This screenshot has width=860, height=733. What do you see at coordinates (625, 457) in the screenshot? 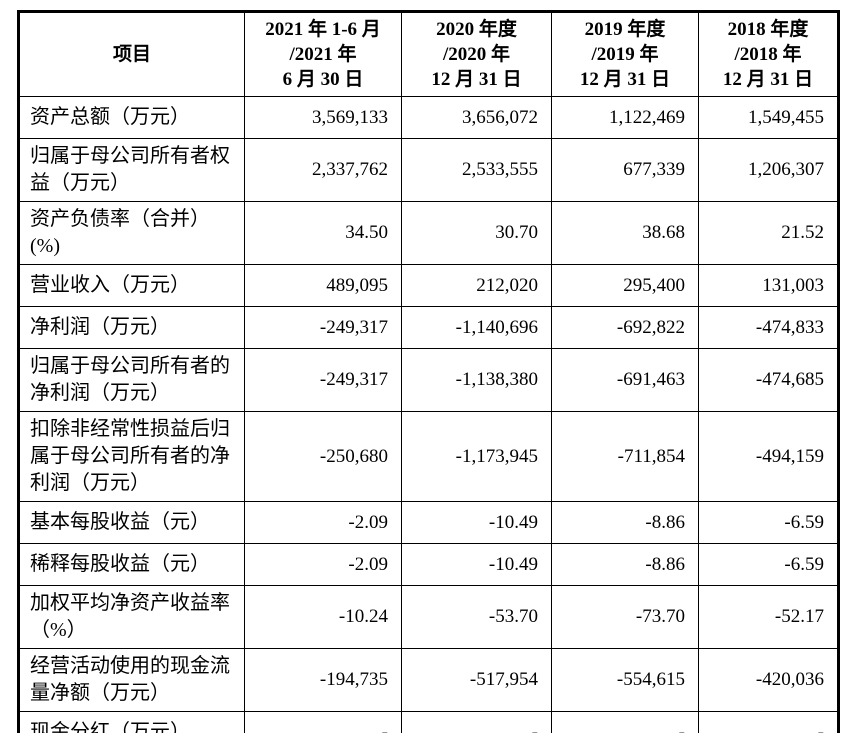
I see `cell-value: -711,854` at bounding box center [625, 457].